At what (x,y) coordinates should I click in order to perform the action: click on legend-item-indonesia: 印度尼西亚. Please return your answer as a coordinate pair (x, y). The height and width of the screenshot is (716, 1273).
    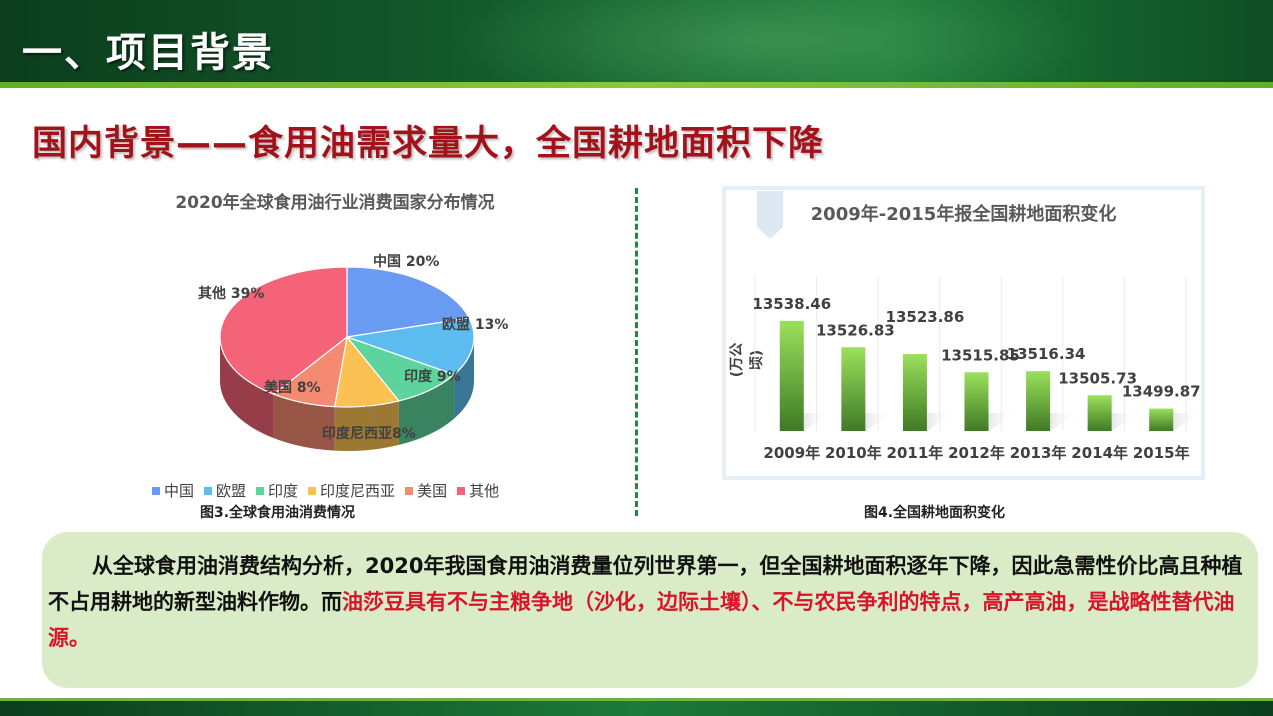
    Looking at the image, I should click on (351, 490).